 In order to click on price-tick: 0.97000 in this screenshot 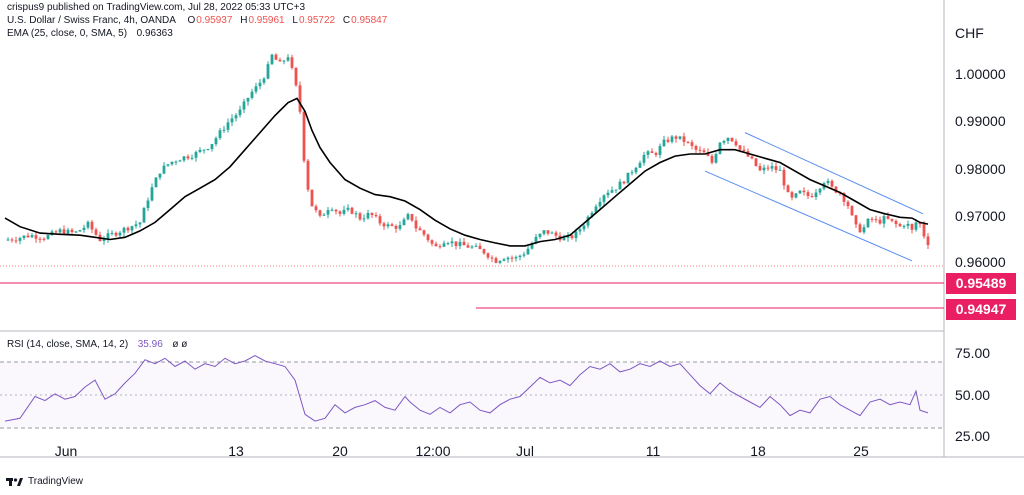, I will do `click(980, 216)`.